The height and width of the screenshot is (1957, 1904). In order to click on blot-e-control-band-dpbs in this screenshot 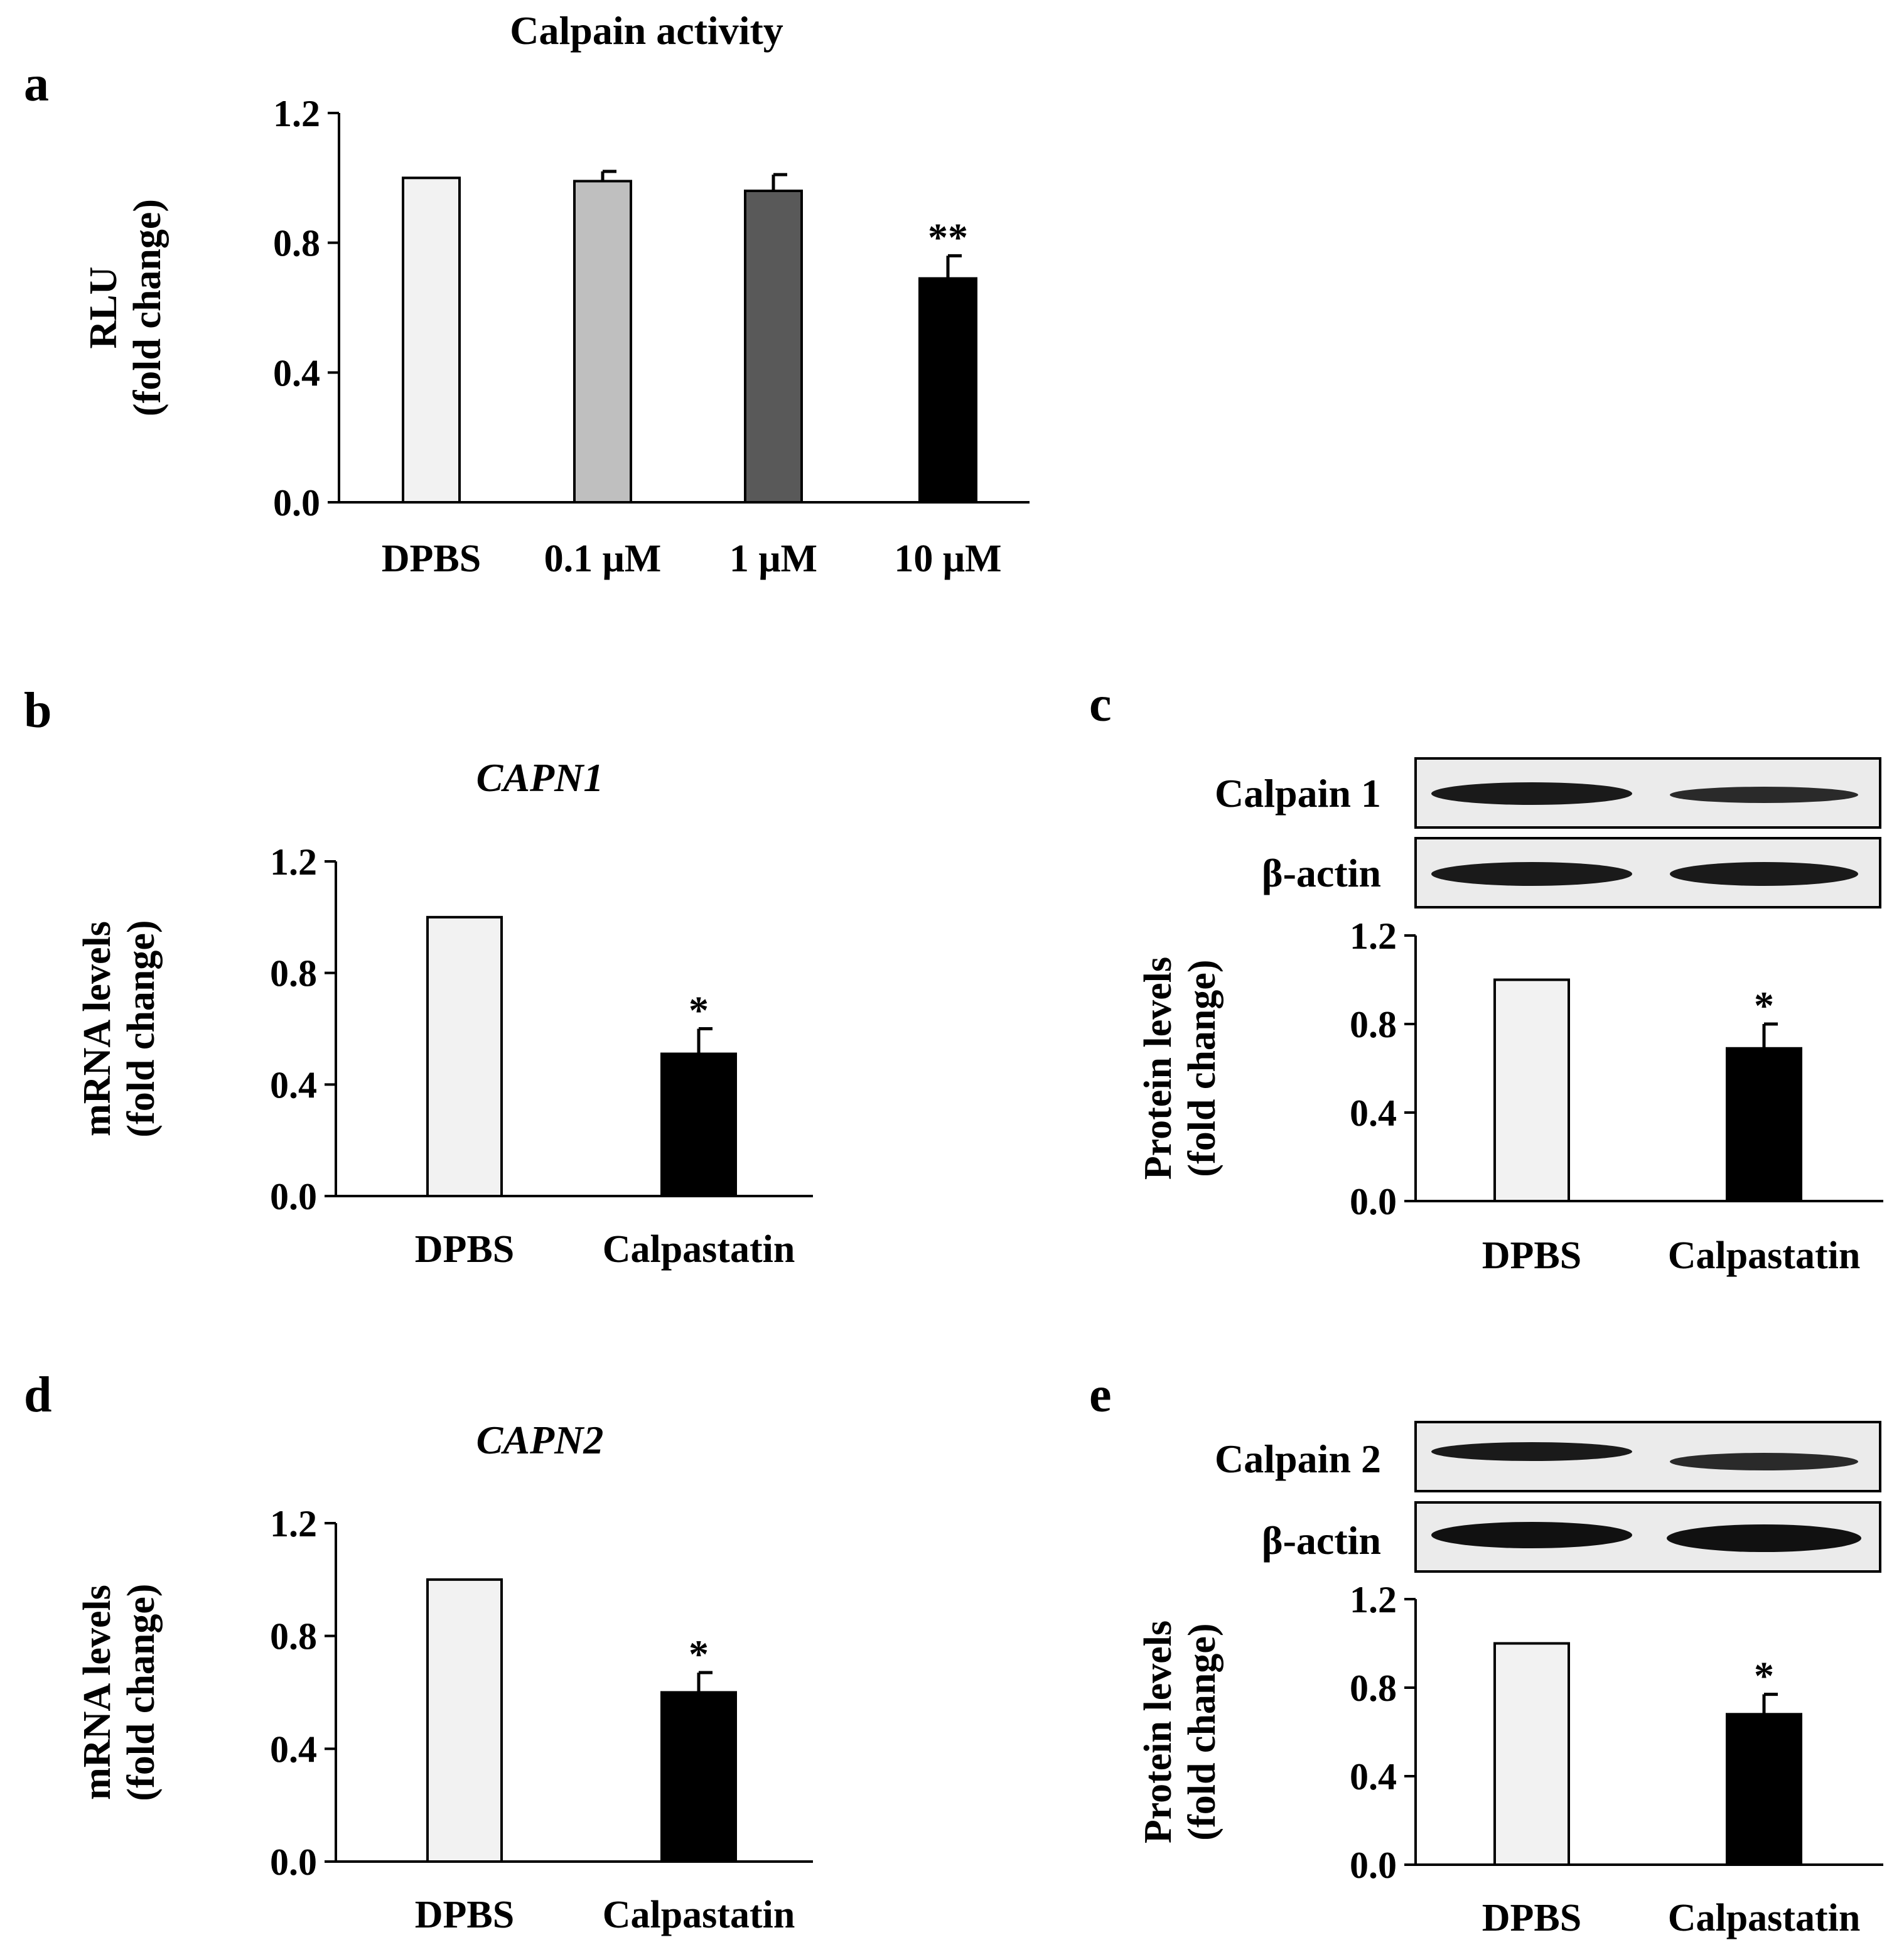, I will do `click(1531, 1535)`.